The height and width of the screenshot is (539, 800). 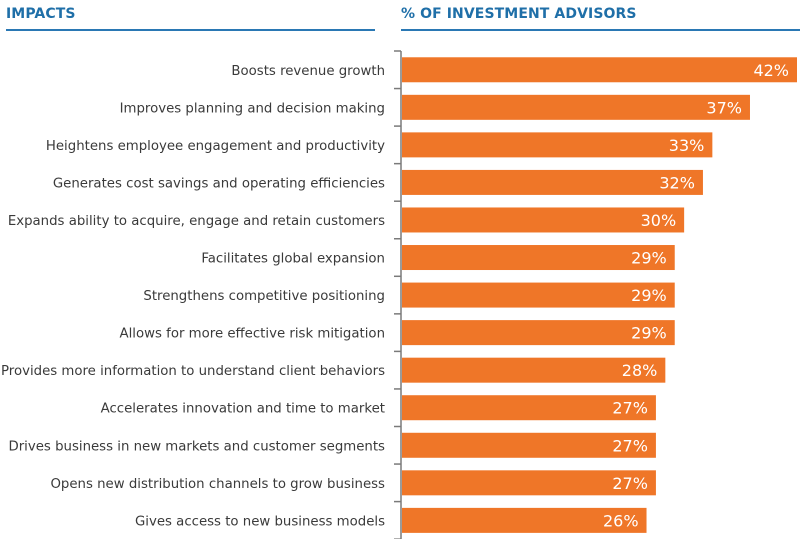 I want to click on value-label: 26%, so click(x=621, y=520).